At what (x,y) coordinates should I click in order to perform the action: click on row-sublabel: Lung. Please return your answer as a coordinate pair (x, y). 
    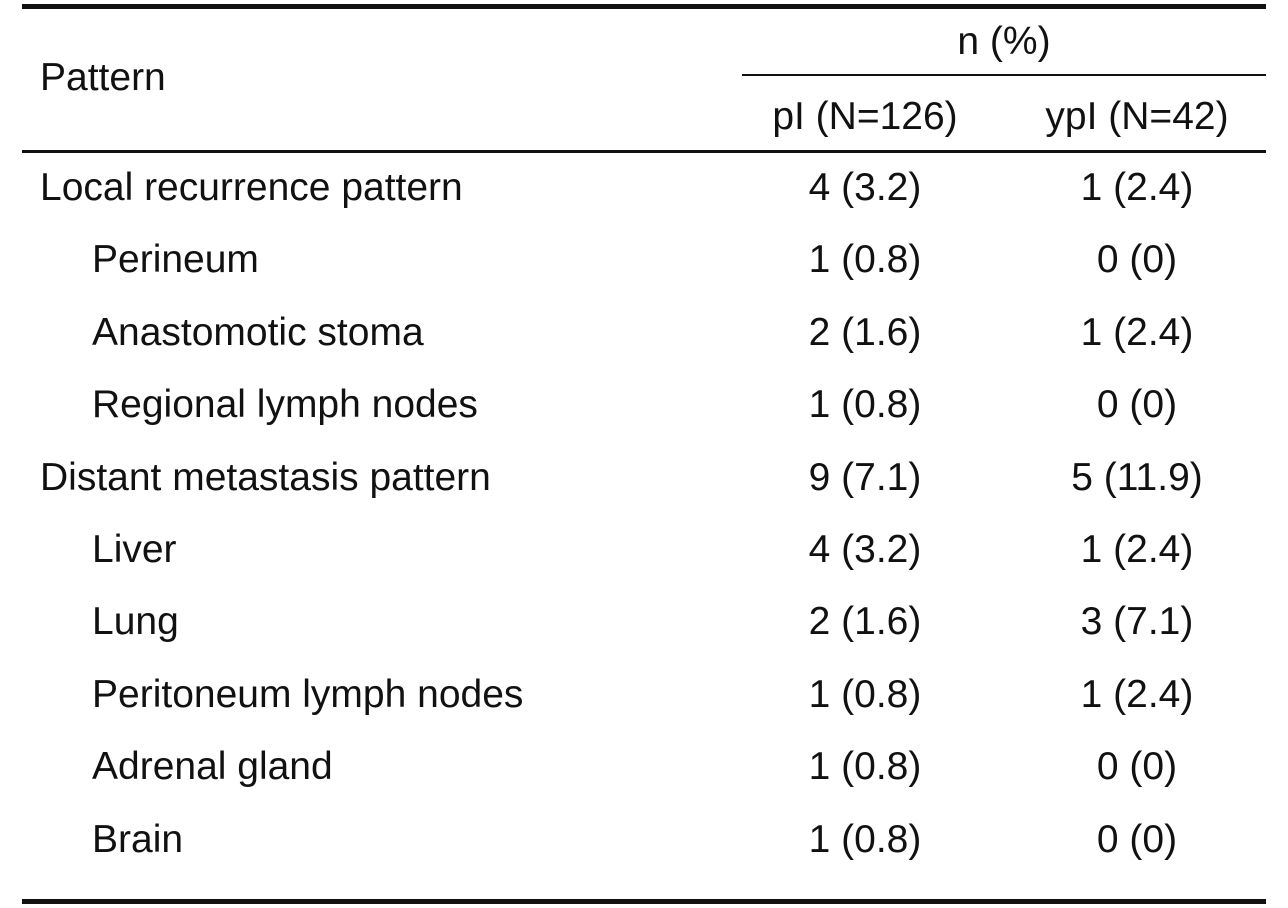
    Looking at the image, I should click on (135, 621).